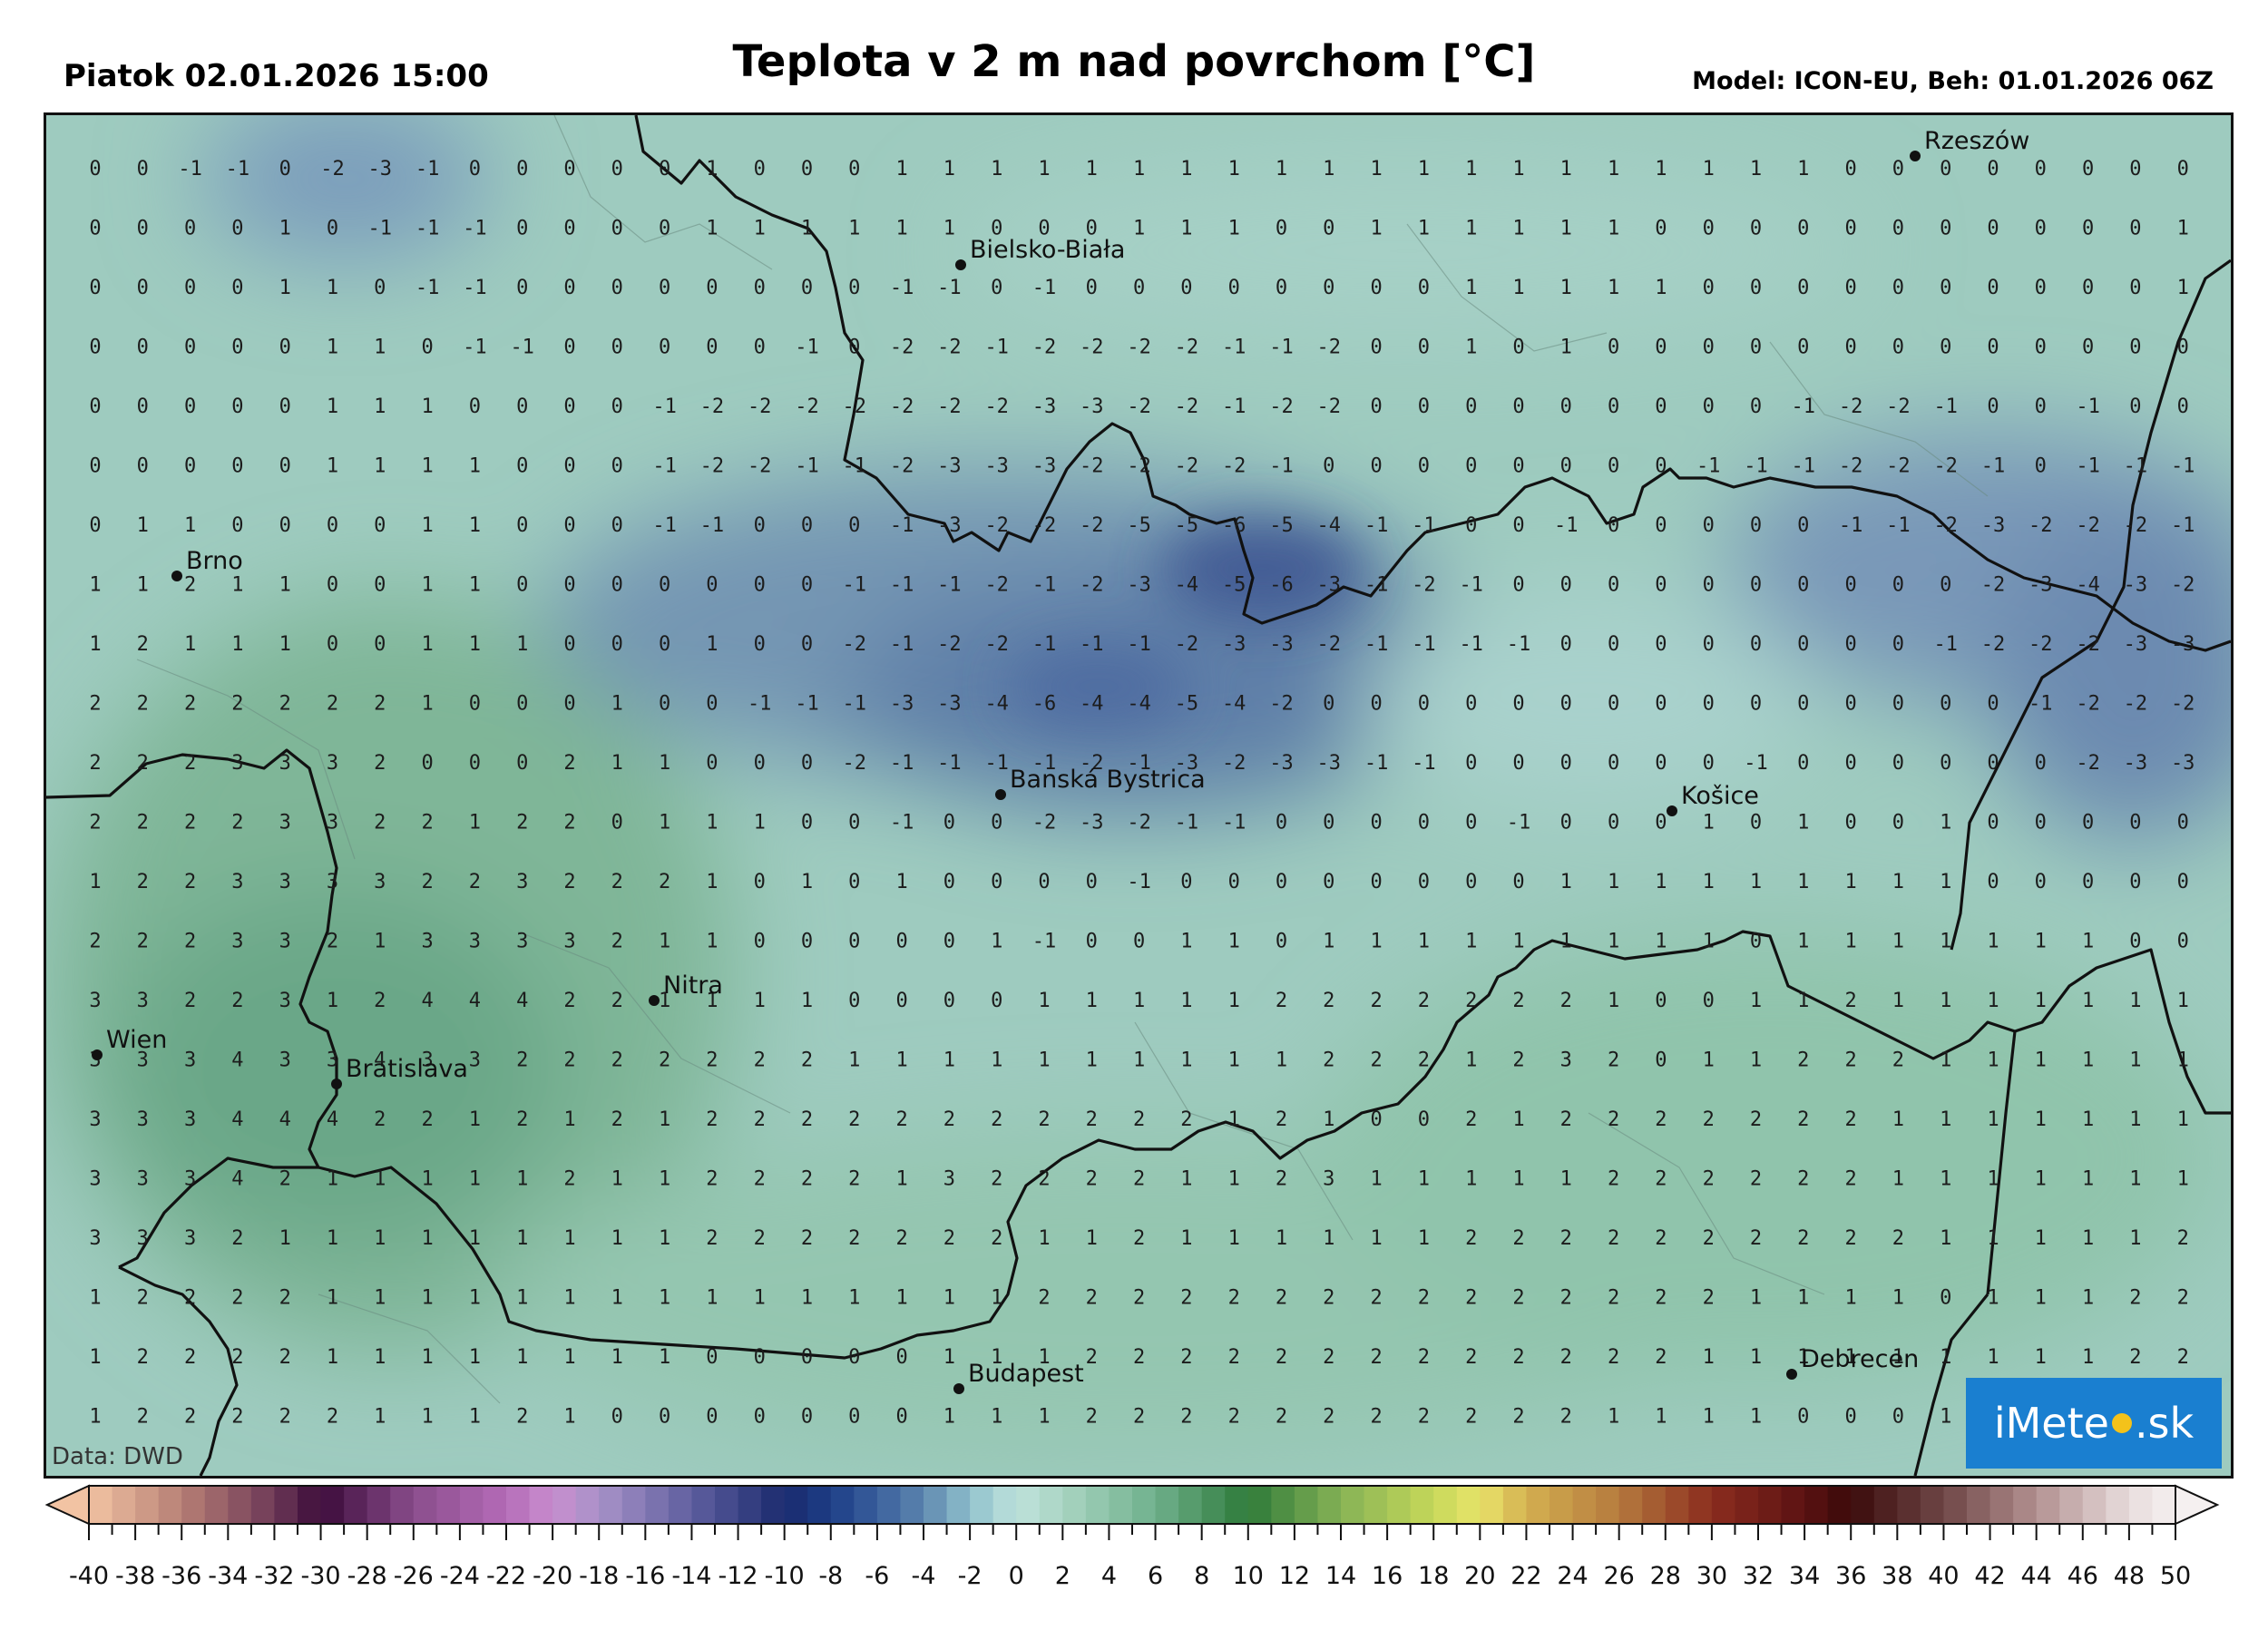 The height and width of the screenshot is (1630, 2268). I want to click on imeteo-logo: iMete .sk, so click(2094, 1423).